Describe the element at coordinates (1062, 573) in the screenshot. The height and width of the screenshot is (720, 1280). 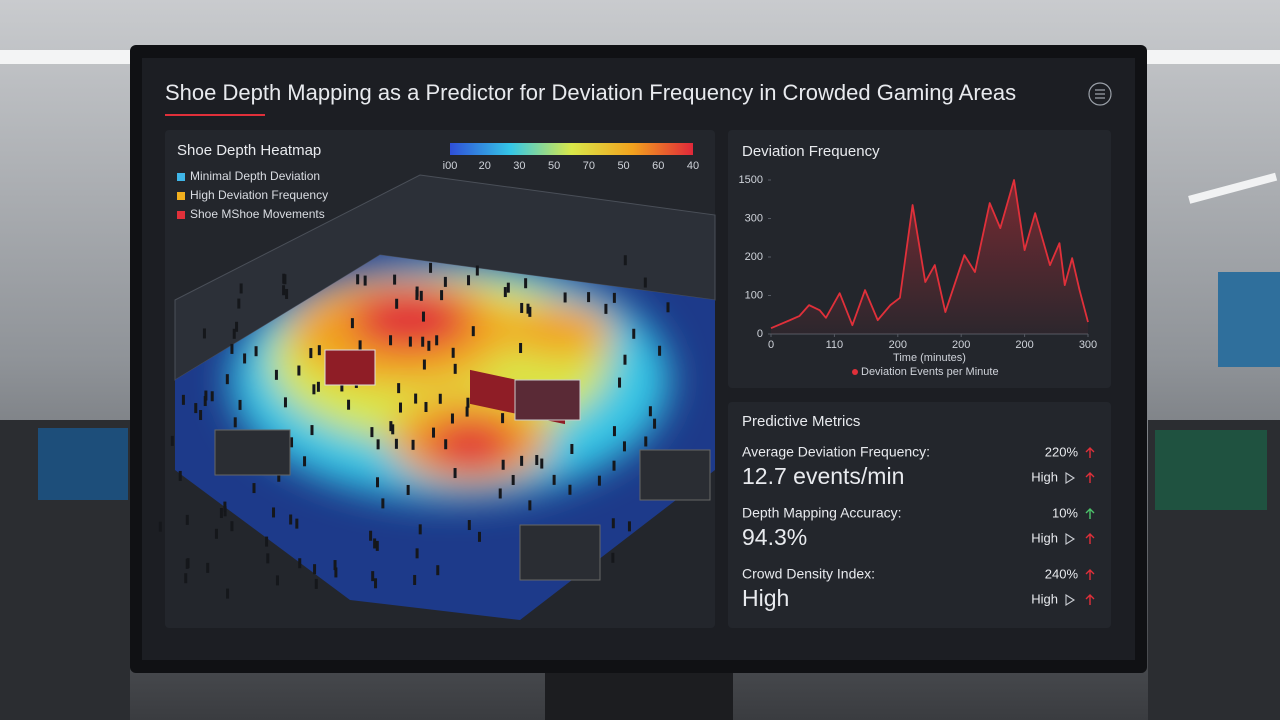
I see `metric-change: 240%` at that location.